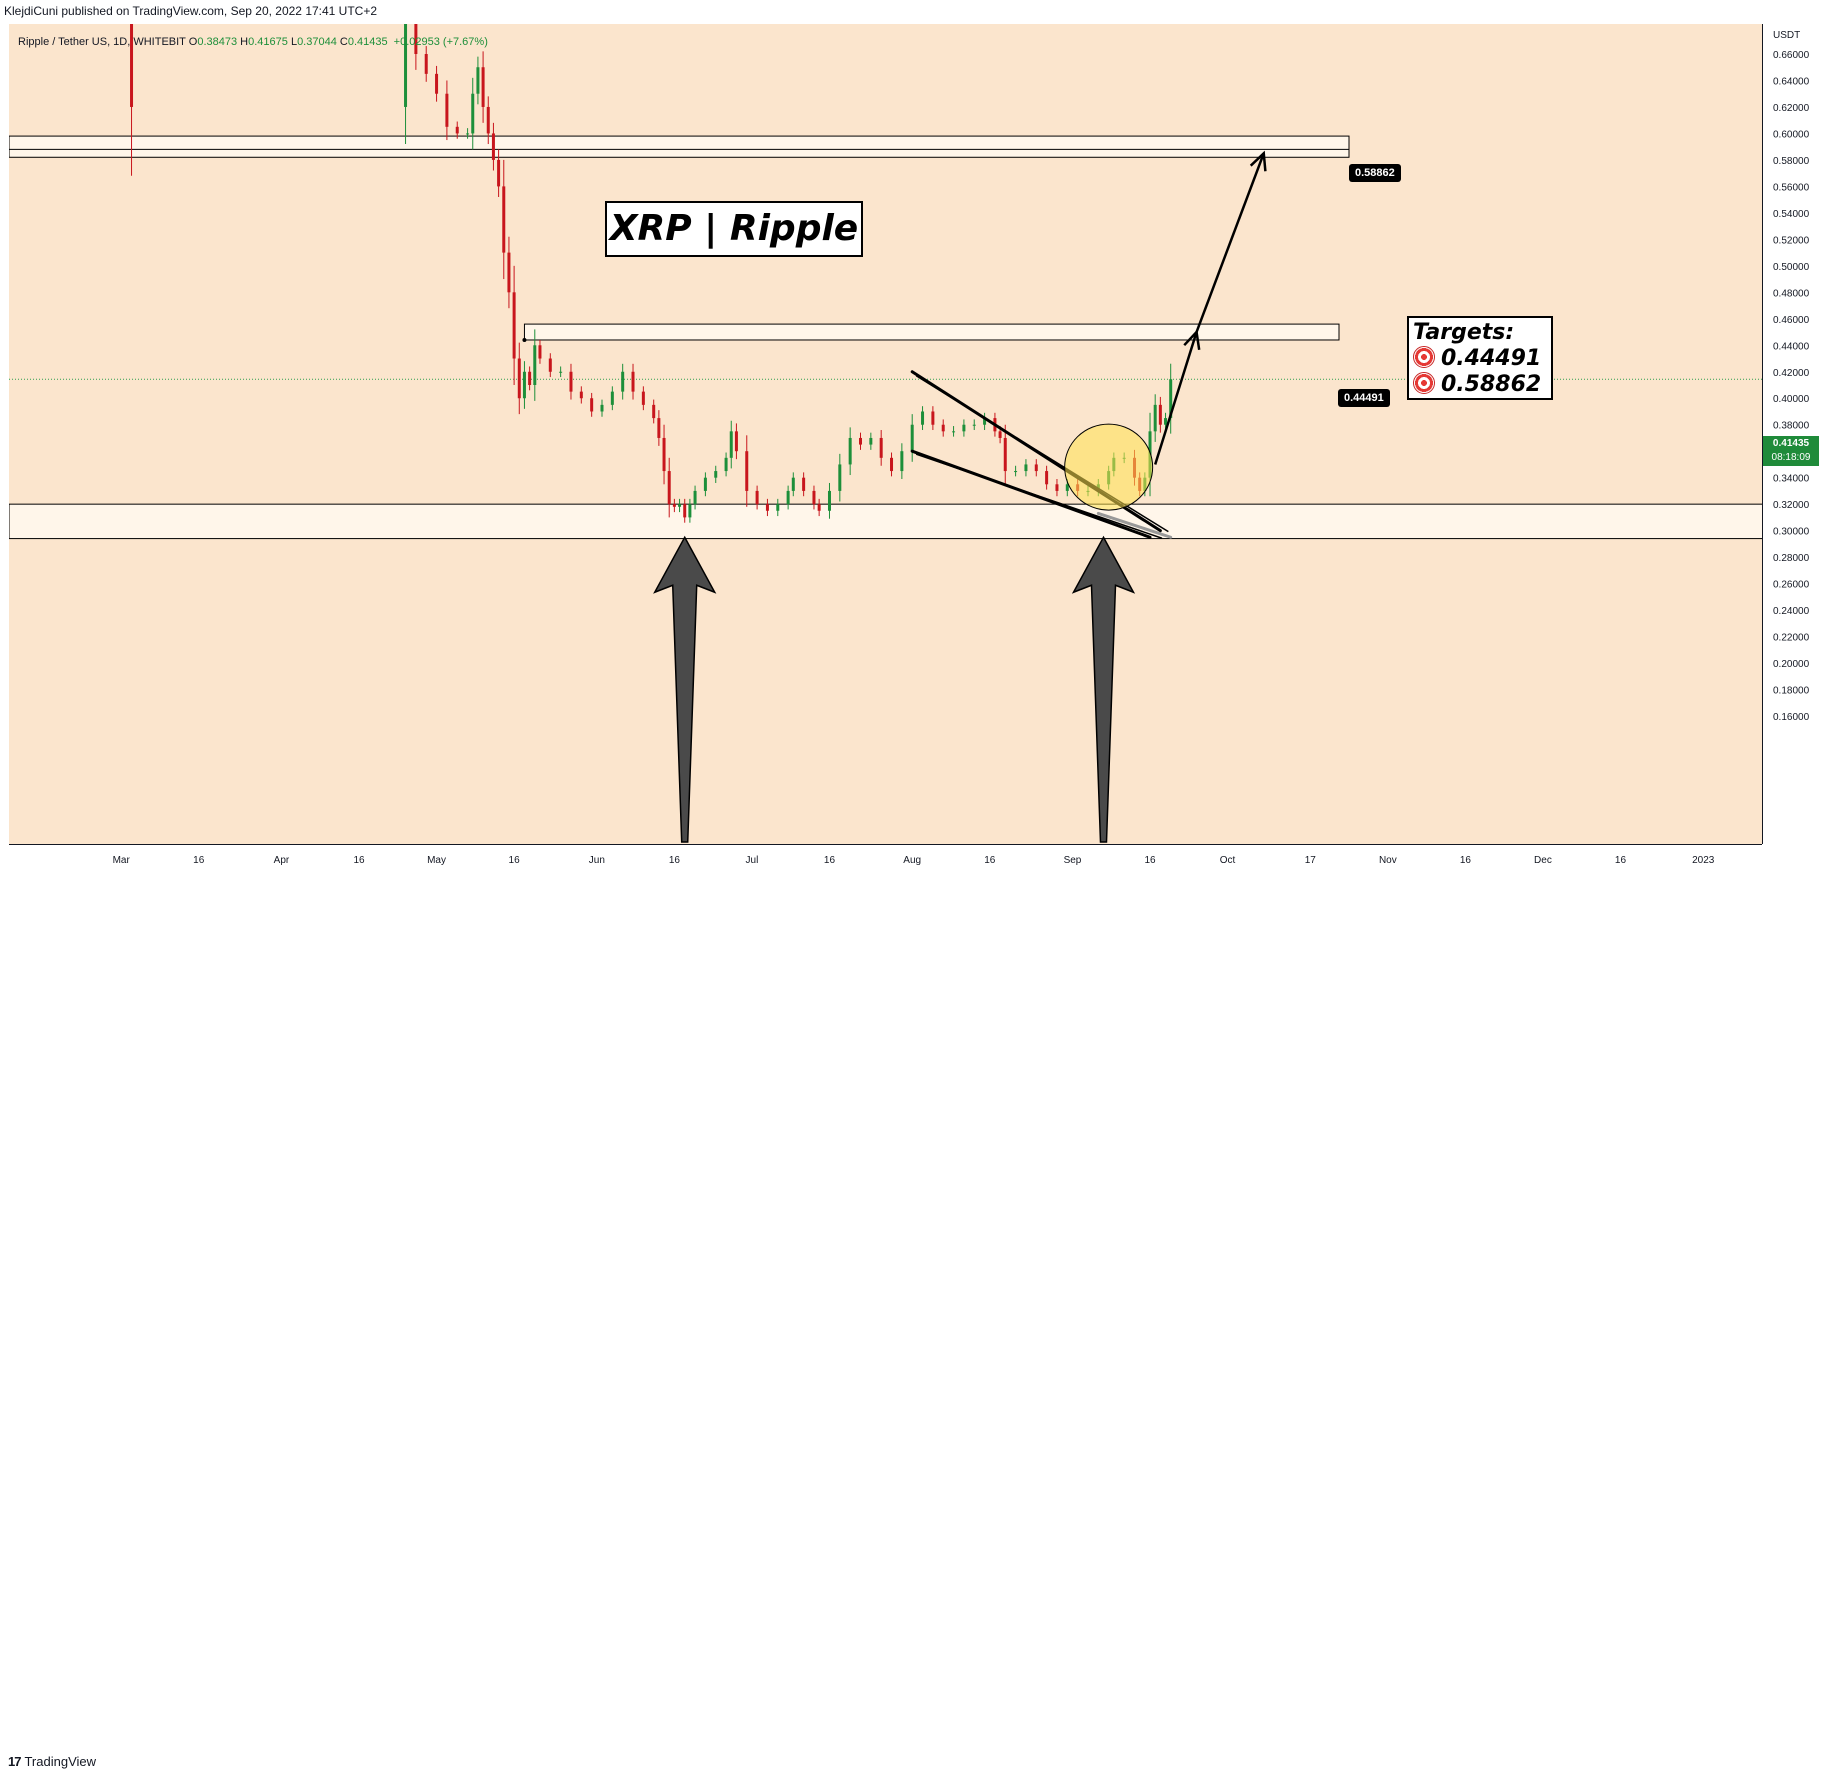  I want to click on close-label: C, so click(343, 42).